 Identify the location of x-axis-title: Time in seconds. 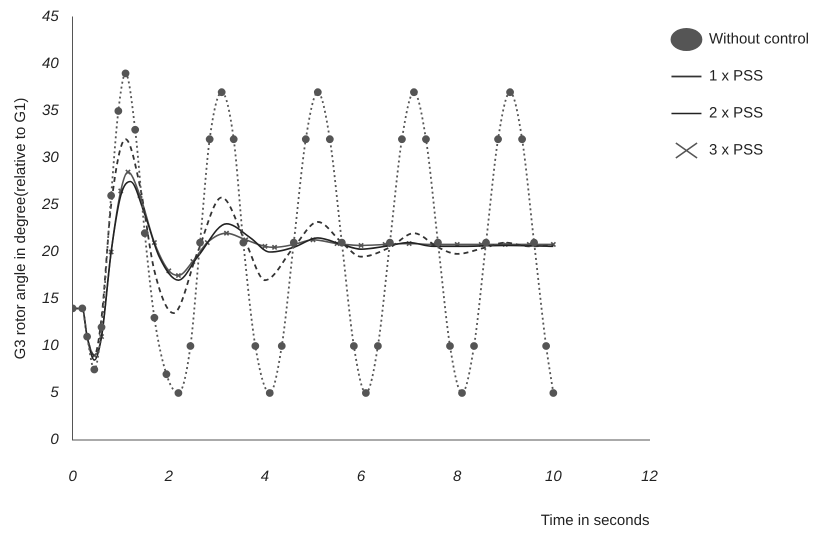
(595, 521).